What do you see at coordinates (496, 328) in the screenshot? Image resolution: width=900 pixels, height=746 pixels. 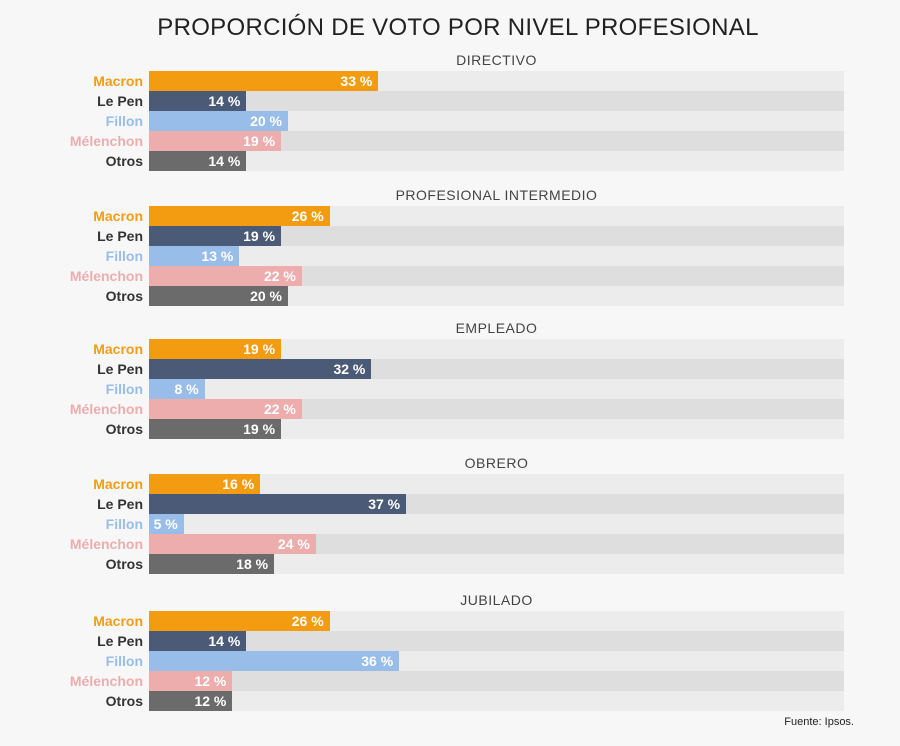 I see `group-title: EMPLEADO` at bounding box center [496, 328].